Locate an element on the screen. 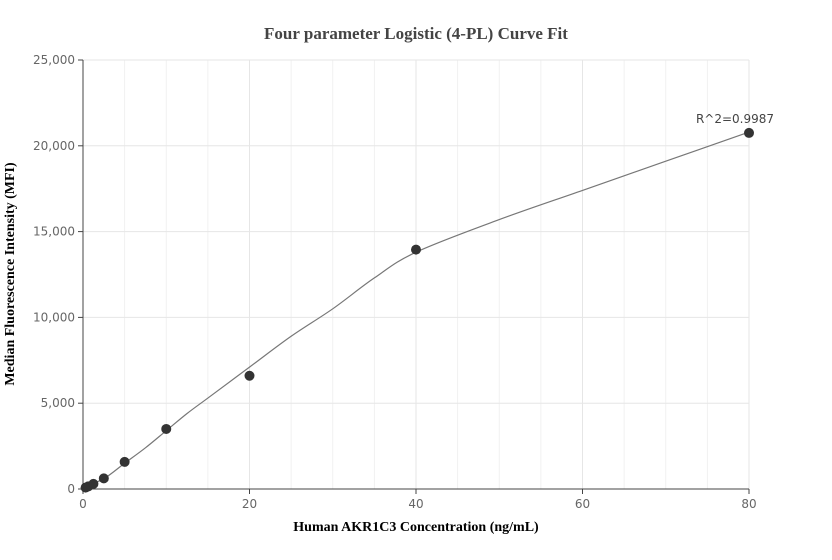 This screenshot has height=560, width=832. y-axis-title: Median Fluorescence Intensity (MFI) is located at coordinates (10, 274).